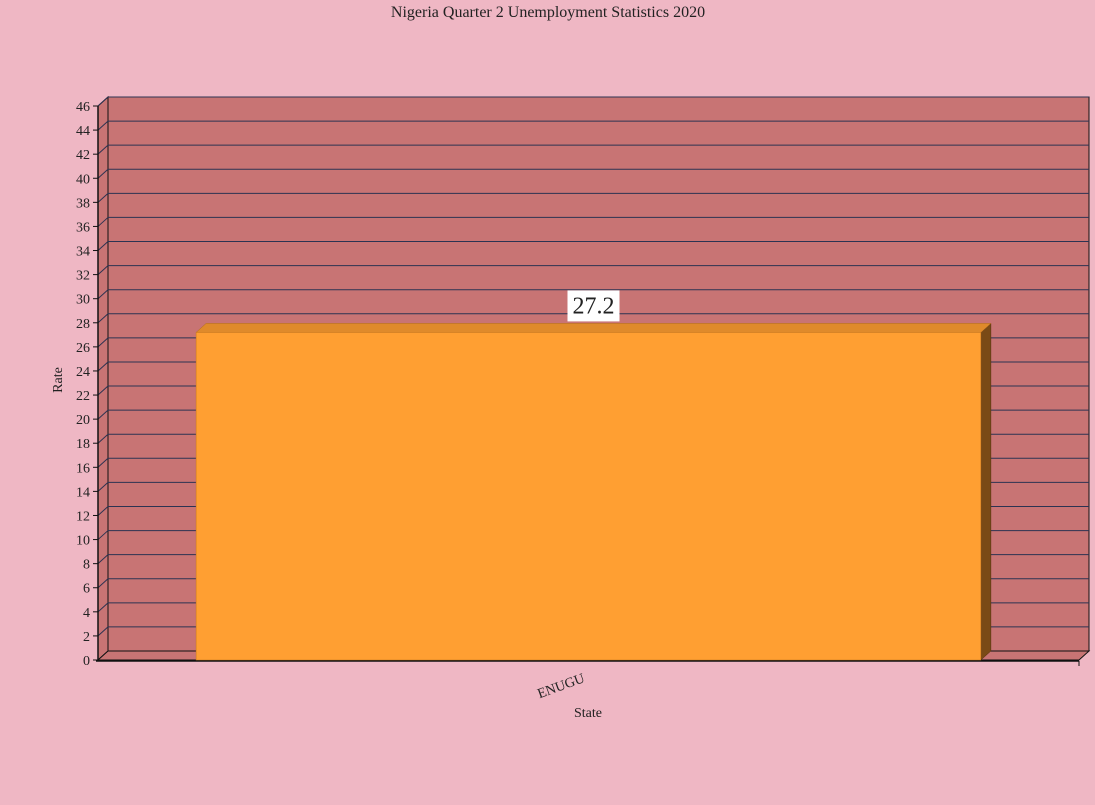  Describe the element at coordinates (86, 613) in the screenshot. I see `y-tick-label: 4` at that location.